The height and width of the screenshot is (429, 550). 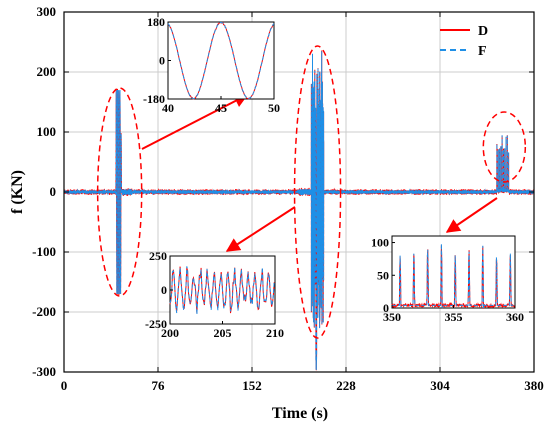 What do you see at coordinates (44, 311) in the screenshot?
I see `y-tick-label: -200` at bounding box center [44, 311].